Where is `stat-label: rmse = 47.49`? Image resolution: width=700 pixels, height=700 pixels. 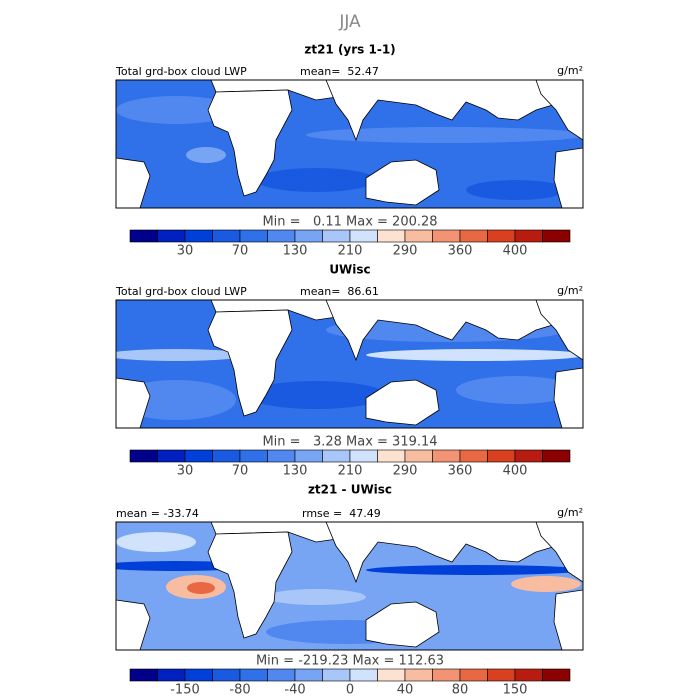 stat-label: rmse = 47.49 is located at coordinates (341, 513).